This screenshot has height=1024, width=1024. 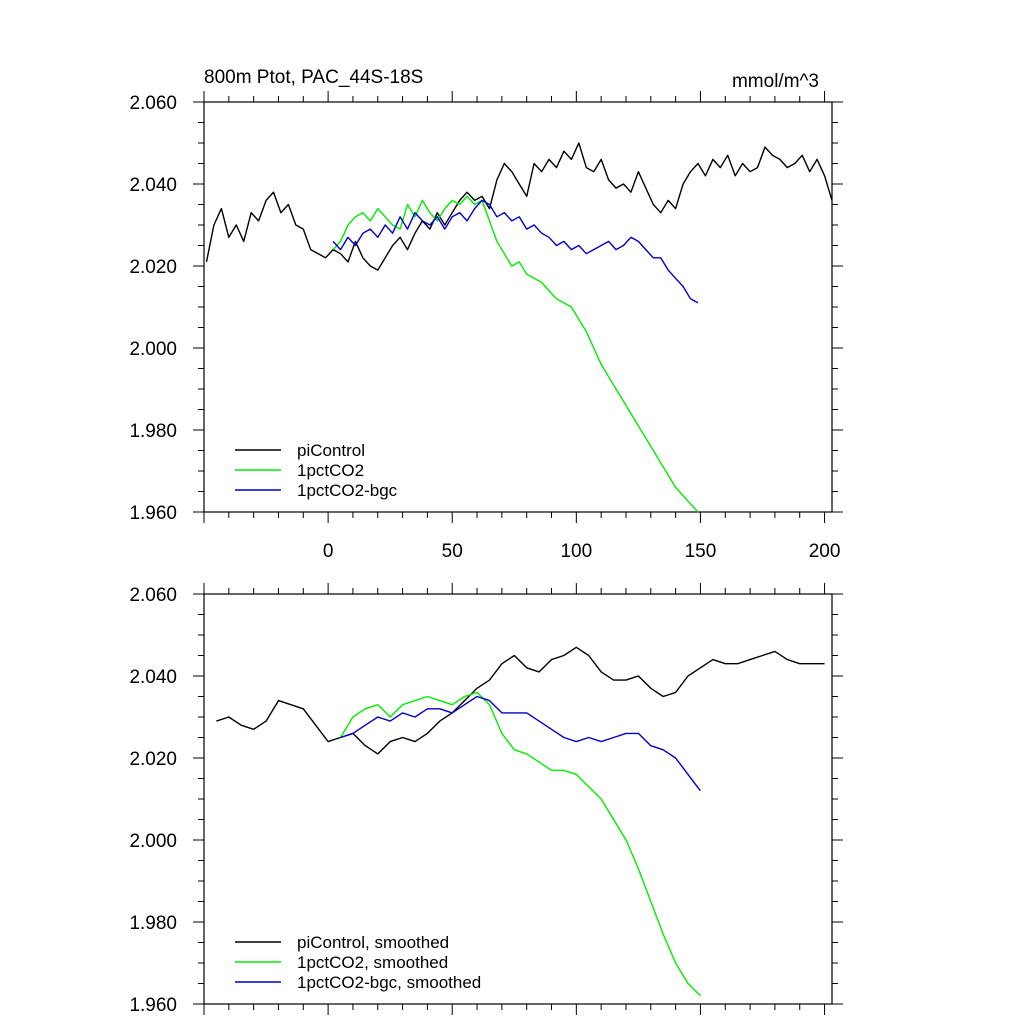 I want to click on series-line-picontrol-smoothed, so click(x=520, y=700).